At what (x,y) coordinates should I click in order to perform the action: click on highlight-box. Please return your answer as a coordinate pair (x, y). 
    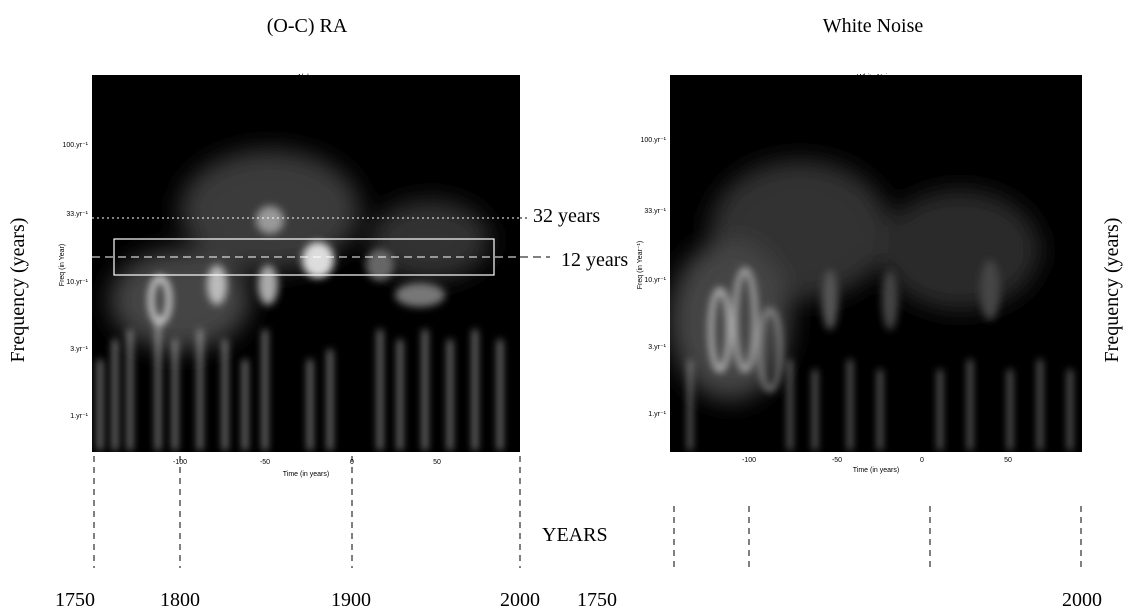
    Looking at the image, I should click on (304, 257).